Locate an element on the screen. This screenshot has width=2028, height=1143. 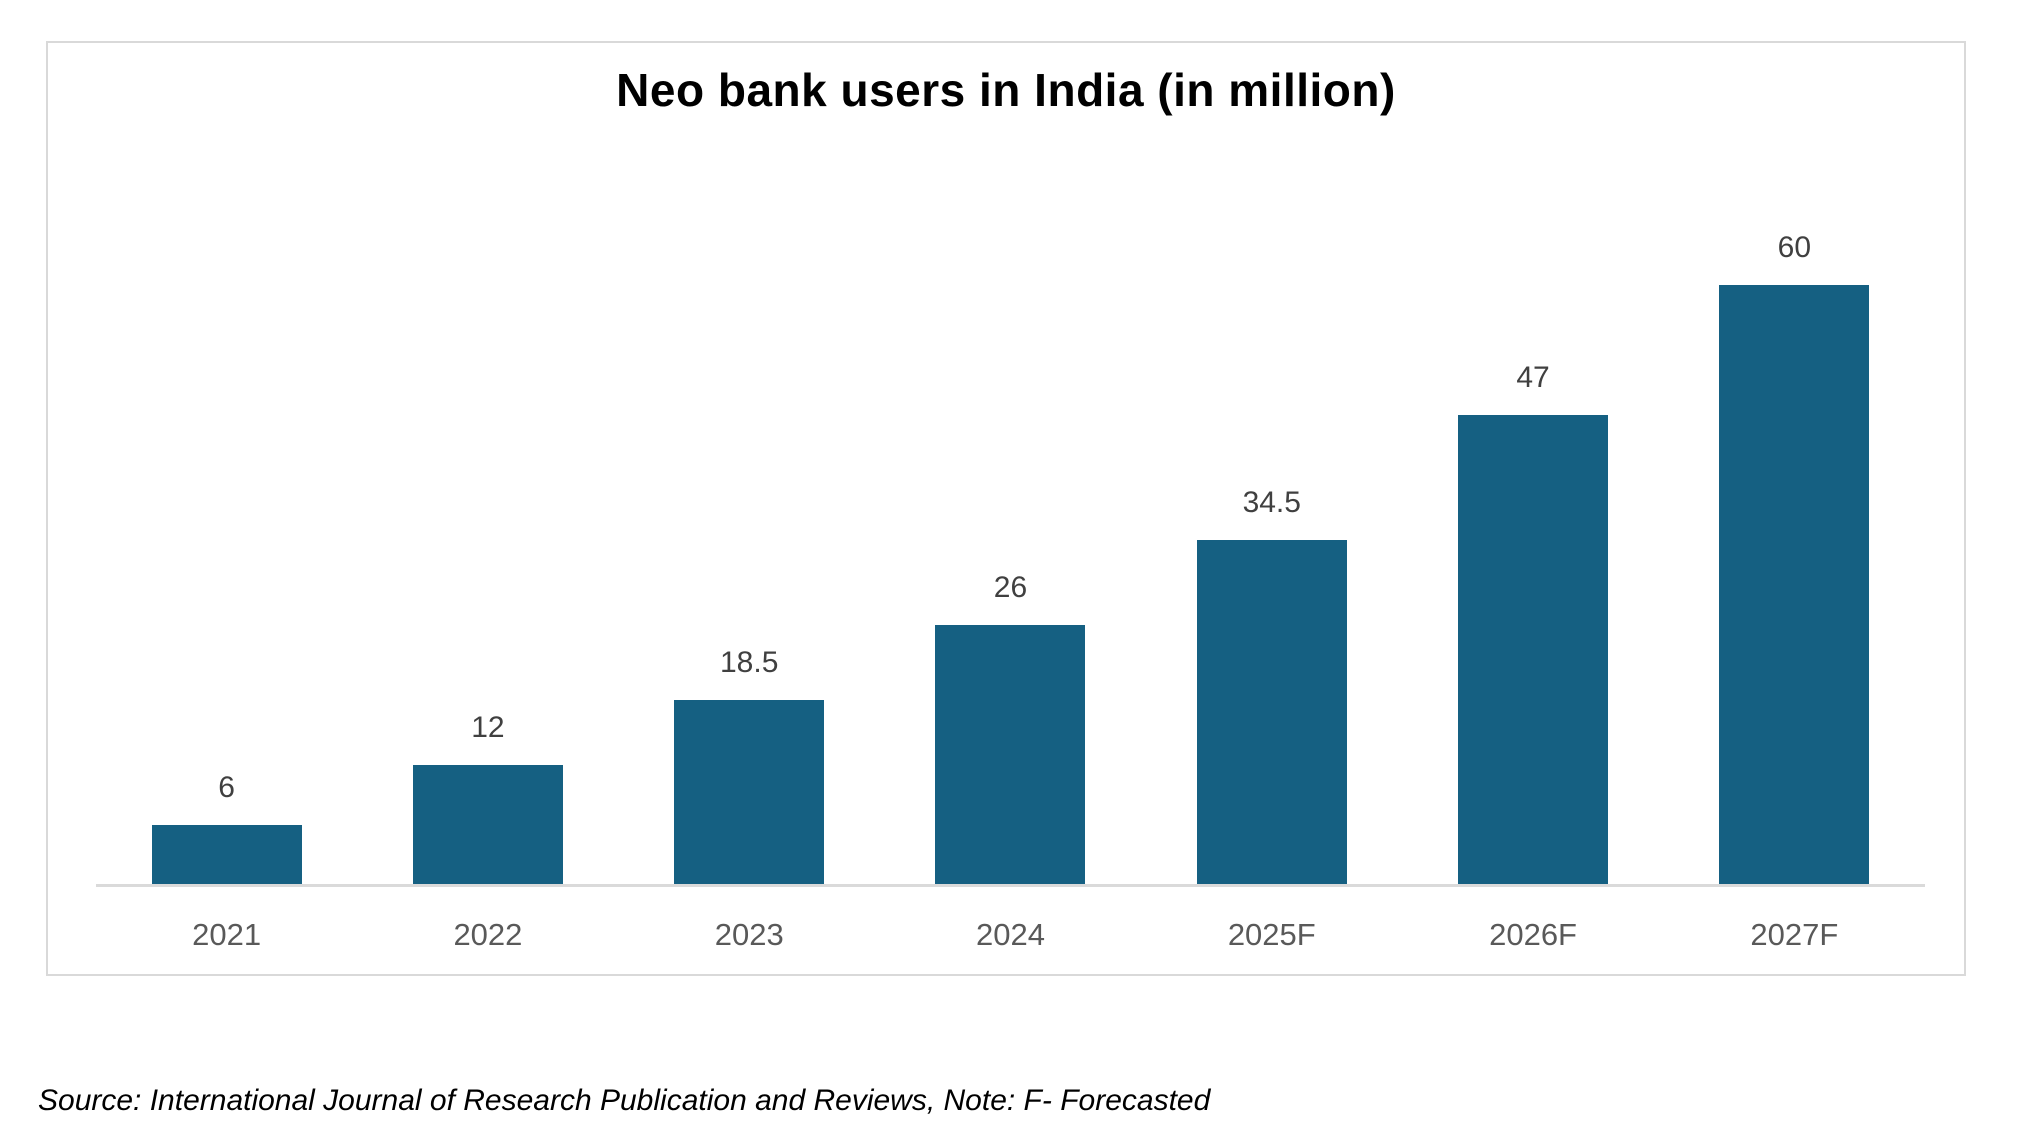
x-axis-line is located at coordinates (1010, 885).